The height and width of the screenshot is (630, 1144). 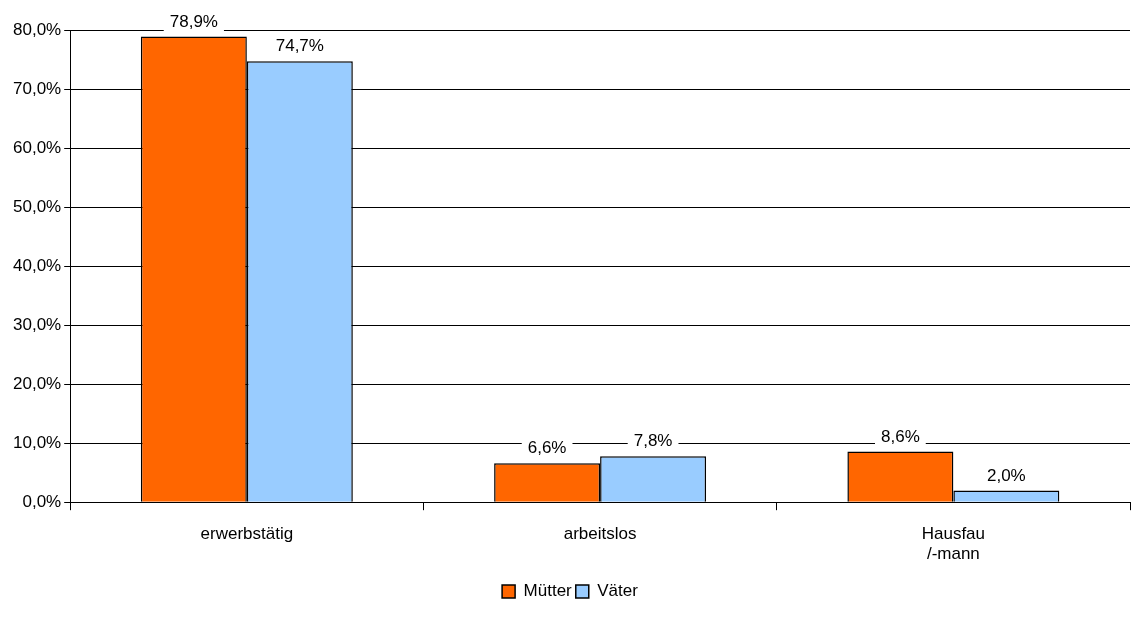 What do you see at coordinates (299, 46) in the screenshot?
I see `data-label: 74,7%` at bounding box center [299, 46].